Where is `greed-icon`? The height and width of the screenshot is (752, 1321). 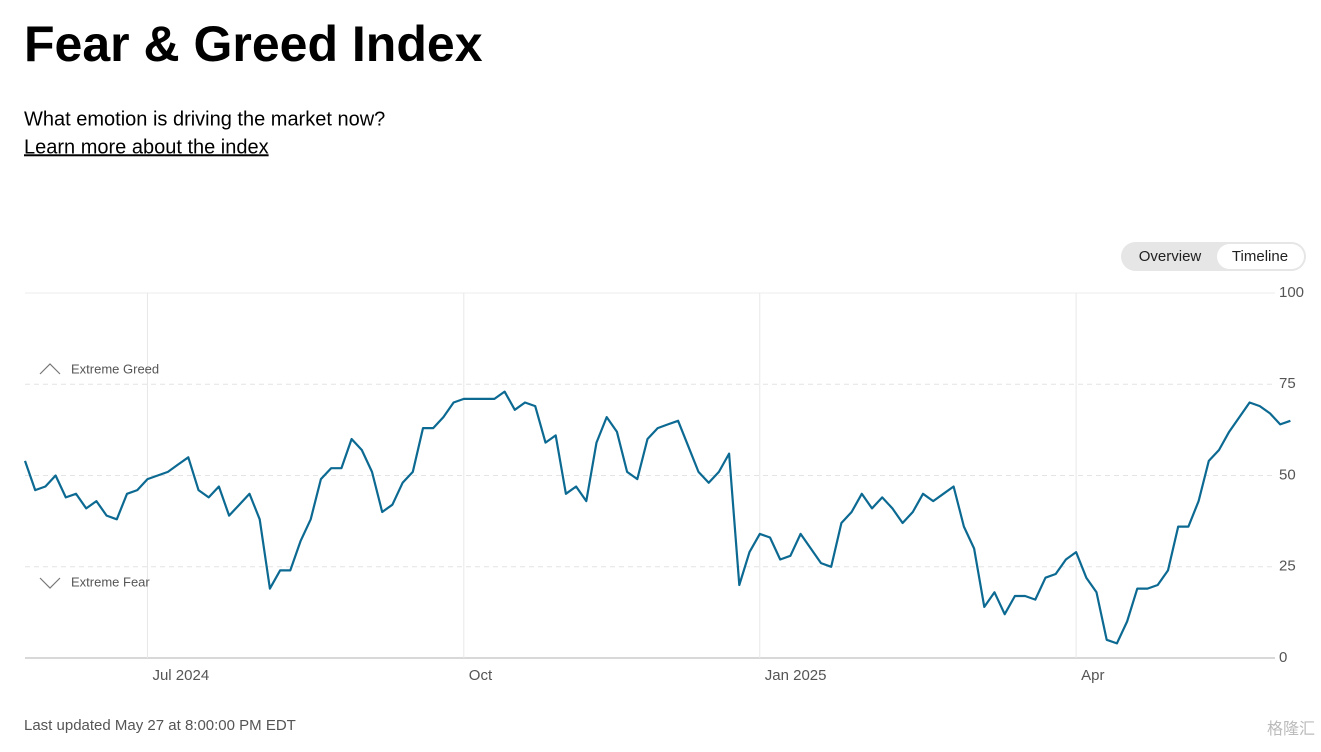 greed-icon is located at coordinates (50, 369).